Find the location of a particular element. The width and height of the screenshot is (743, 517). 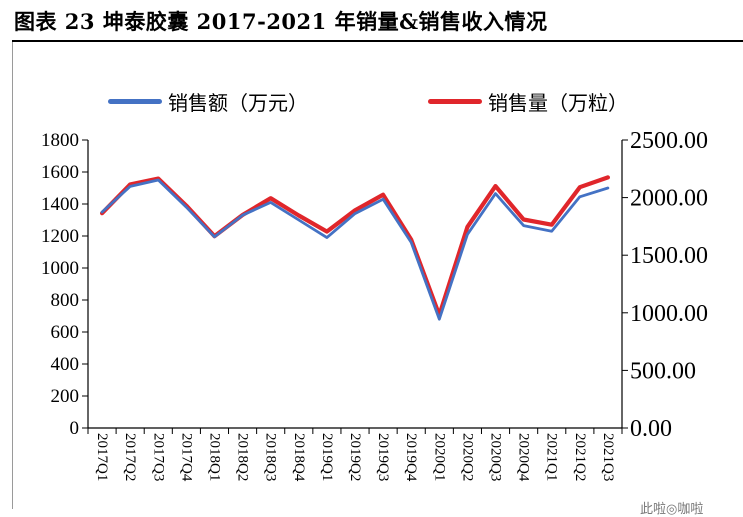

left-border is located at coordinates (12, 275).